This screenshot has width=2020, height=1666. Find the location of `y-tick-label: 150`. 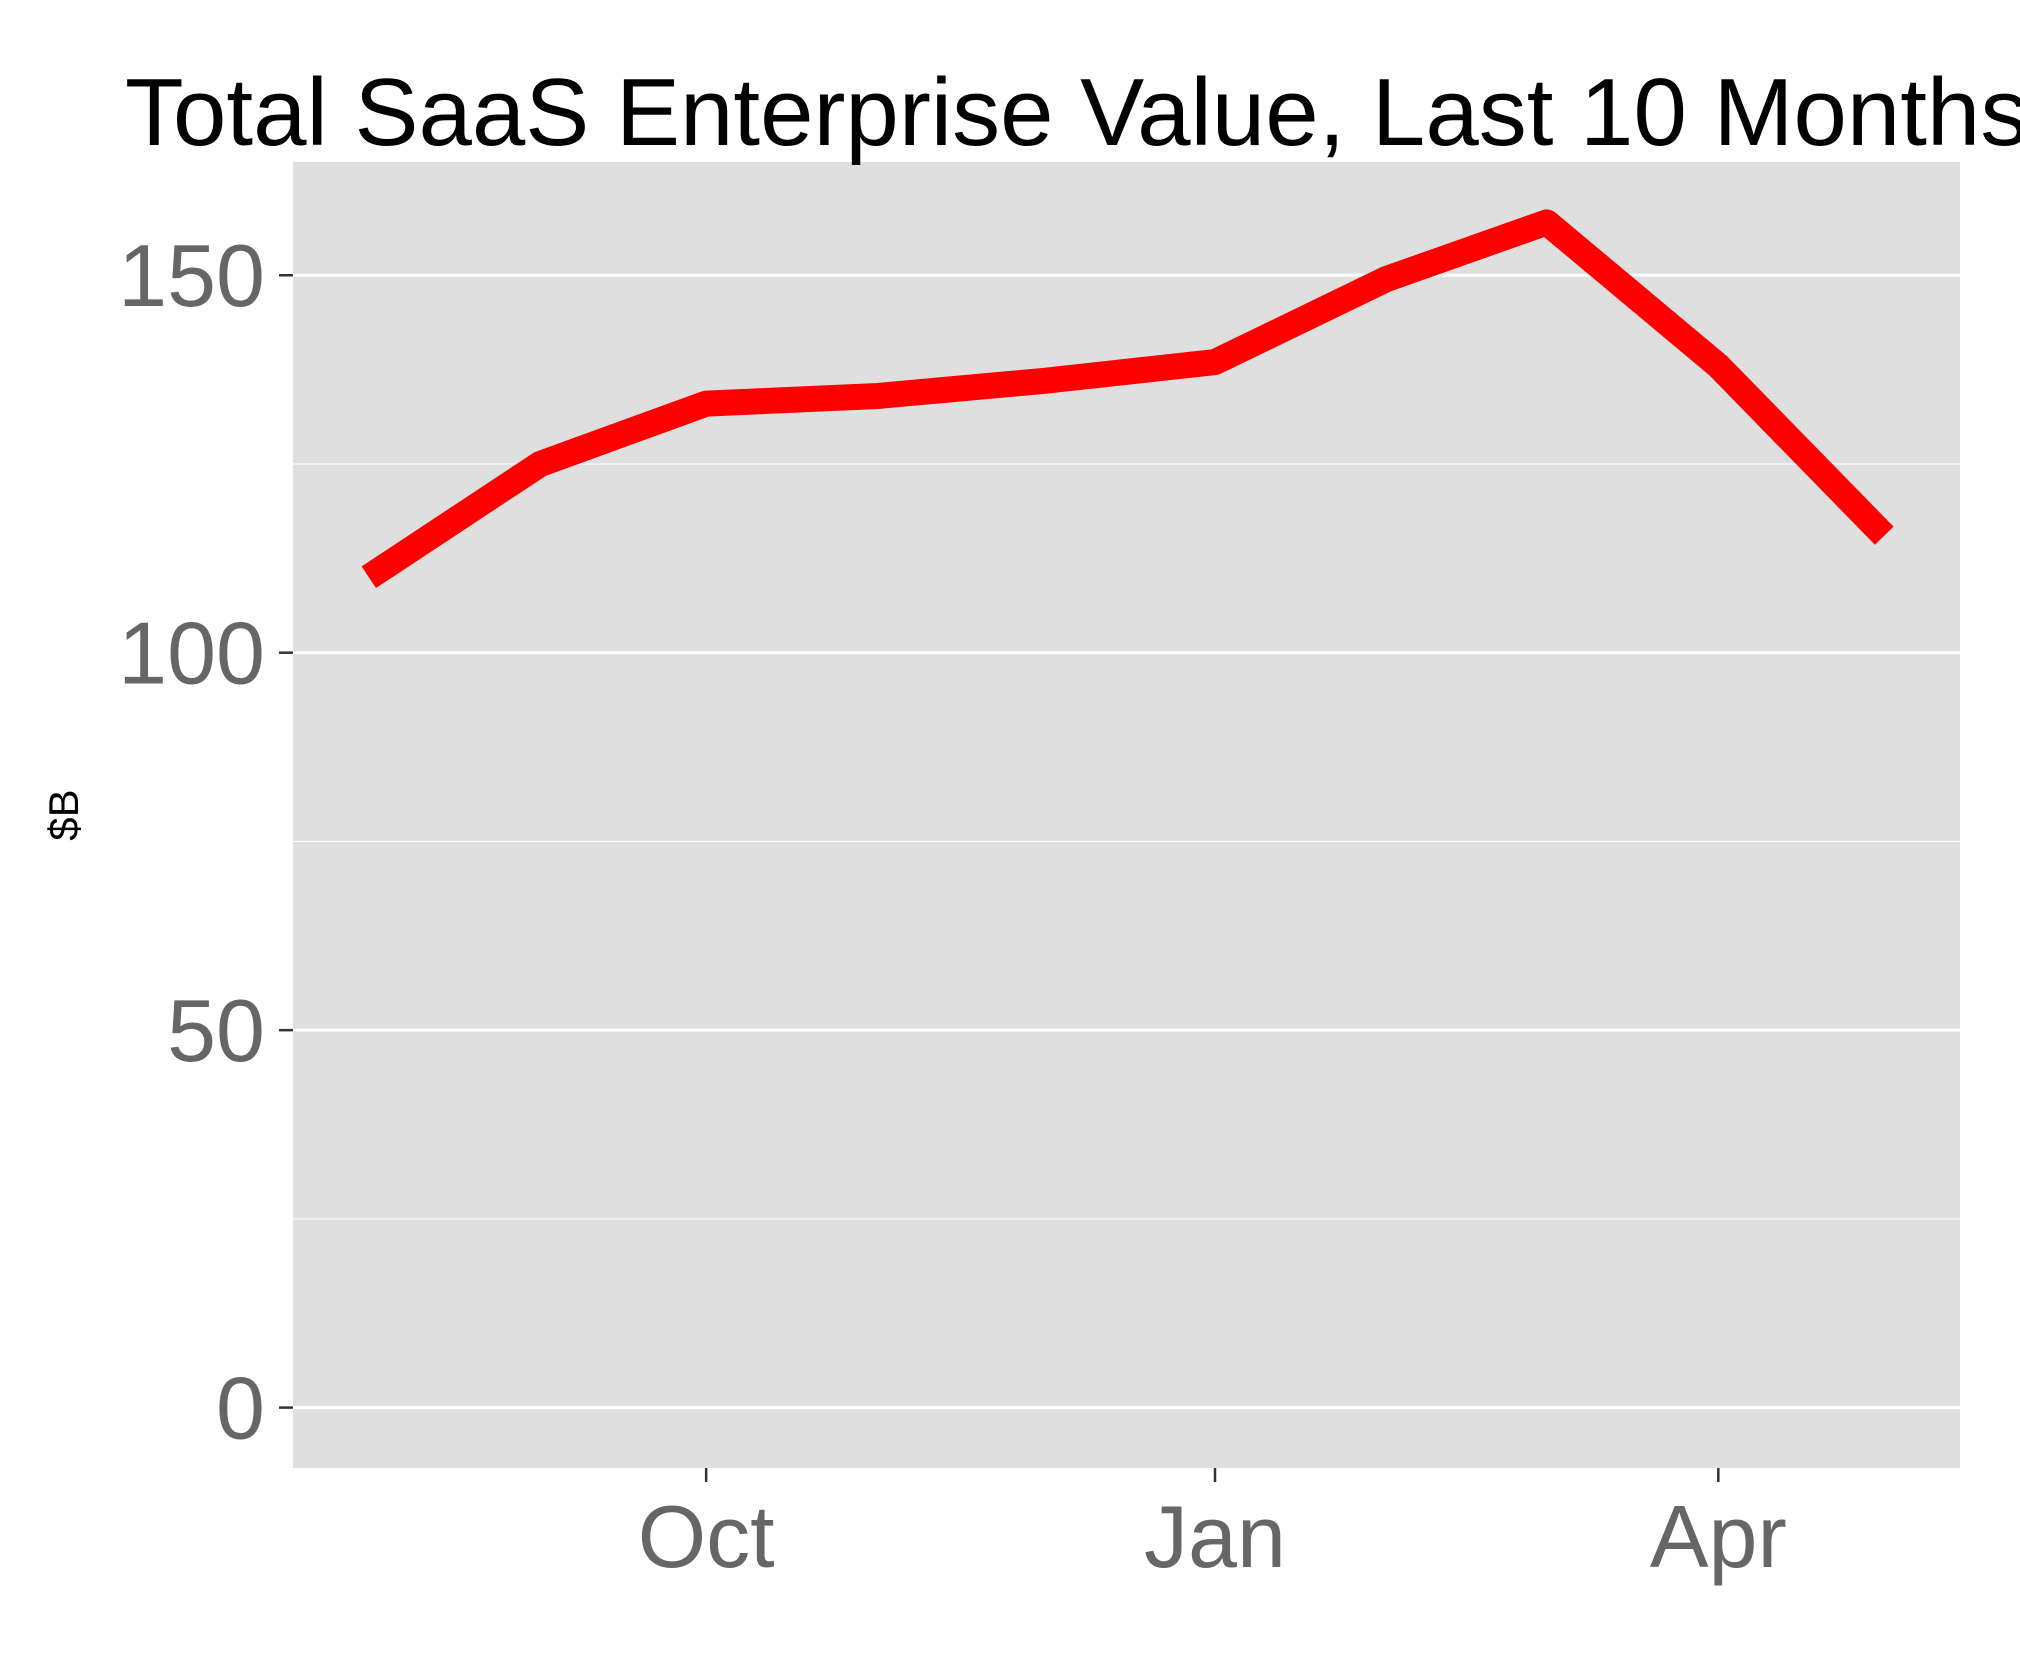

y-tick-label: 150 is located at coordinates (191, 275).